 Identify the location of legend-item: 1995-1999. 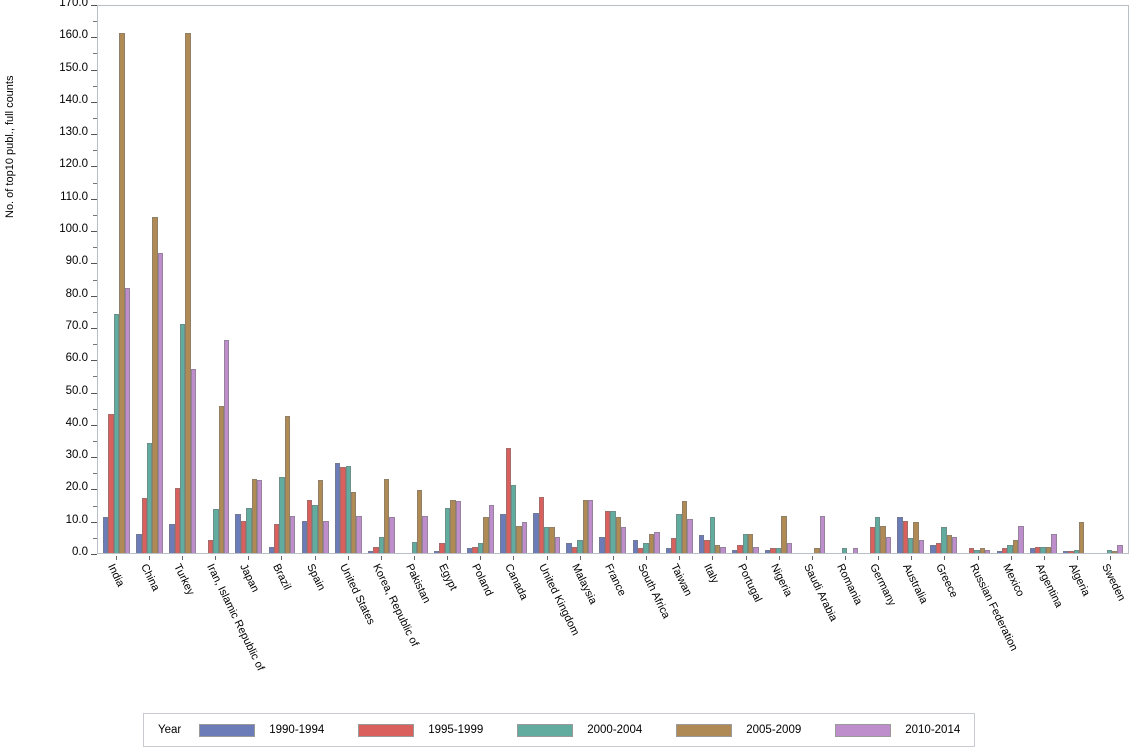
(421, 730).